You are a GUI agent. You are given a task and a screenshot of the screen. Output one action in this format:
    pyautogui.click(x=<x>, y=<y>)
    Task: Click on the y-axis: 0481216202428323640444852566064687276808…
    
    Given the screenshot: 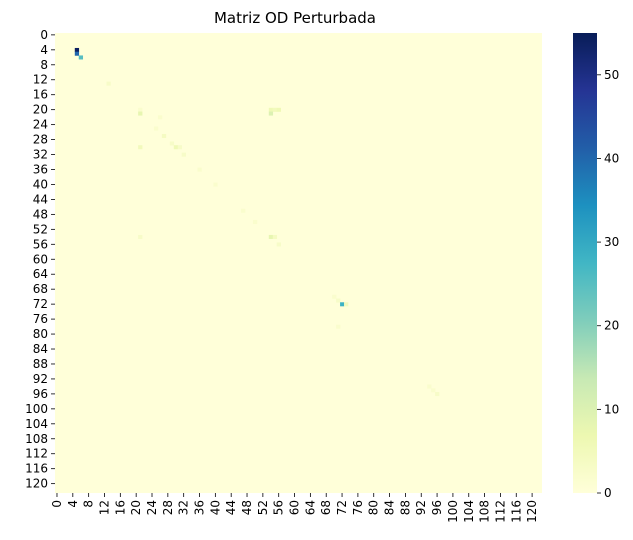 What is the action you would take?
    pyautogui.click(x=40, y=259)
    